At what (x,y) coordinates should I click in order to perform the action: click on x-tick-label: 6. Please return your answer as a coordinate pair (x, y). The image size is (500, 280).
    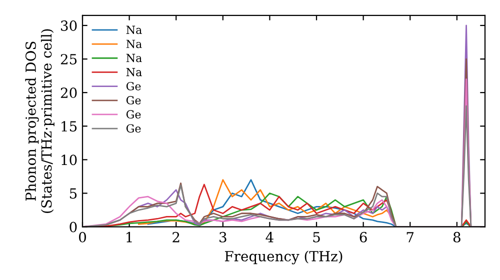
    Looking at the image, I should click on (363, 237).